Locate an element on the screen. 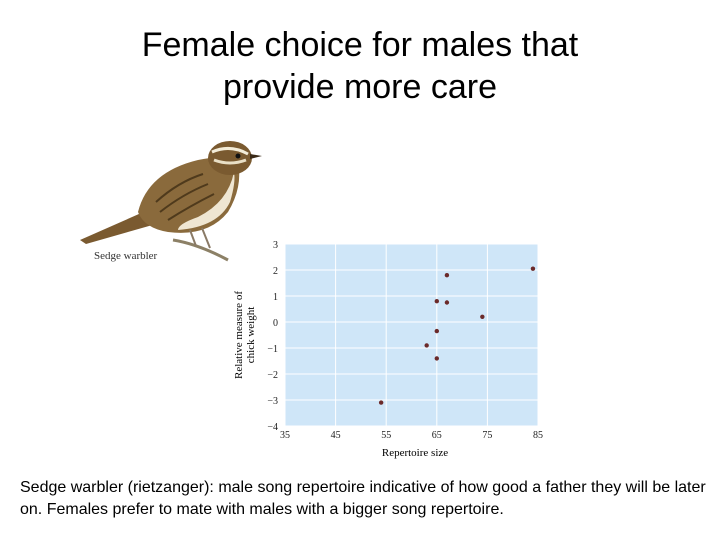 The image size is (720, 540). title-line-2: provide more care is located at coordinates (359, 87).